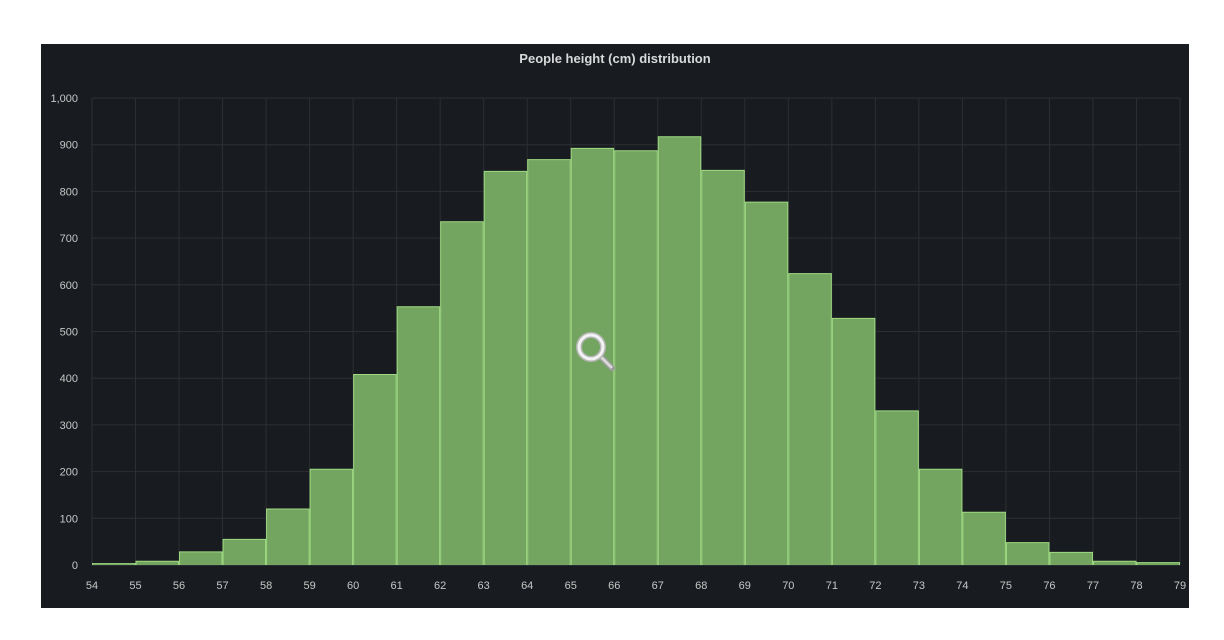 The image size is (1224, 640). What do you see at coordinates (832, 586) in the screenshot?
I see `x-tick-label: 71` at bounding box center [832, 586].